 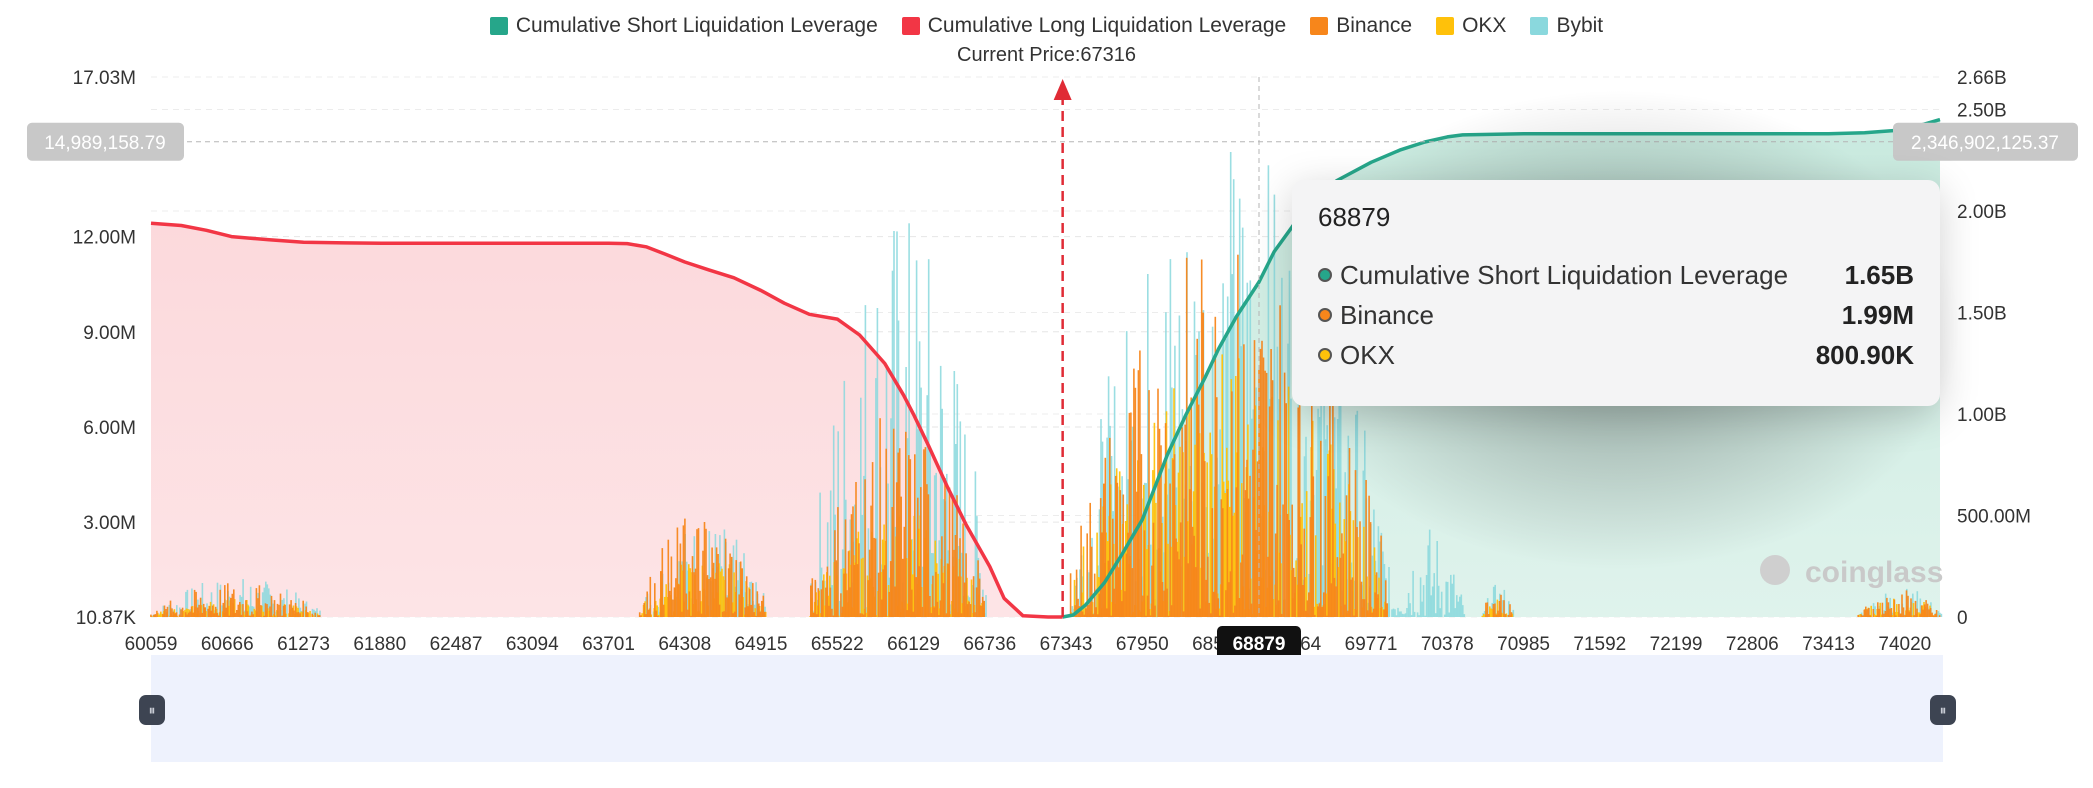 I want to click on y-left-tick-label: 3.00M, so click(x=109, y=523).